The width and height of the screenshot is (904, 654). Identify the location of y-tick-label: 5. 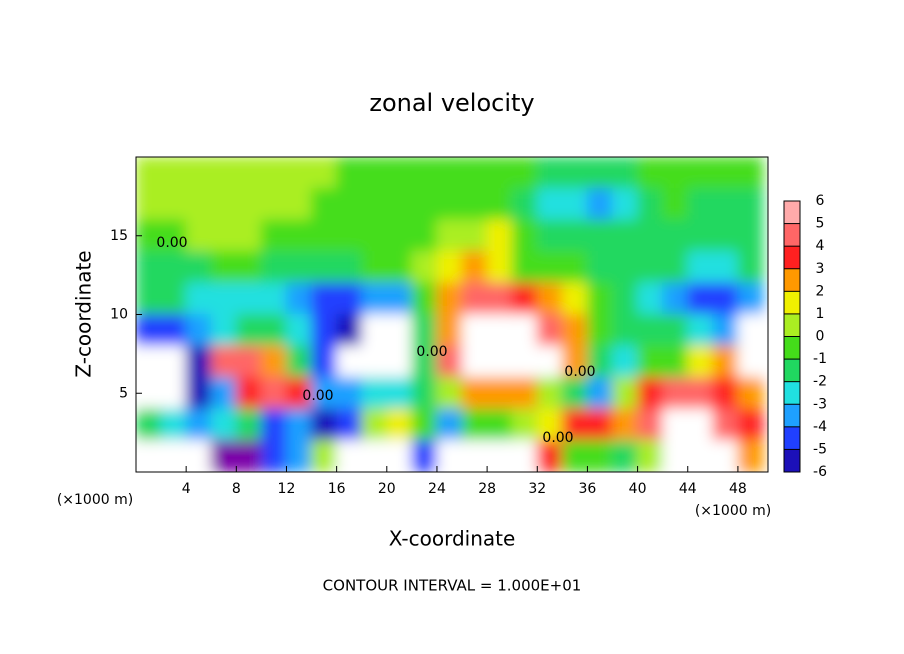
(123, 393).